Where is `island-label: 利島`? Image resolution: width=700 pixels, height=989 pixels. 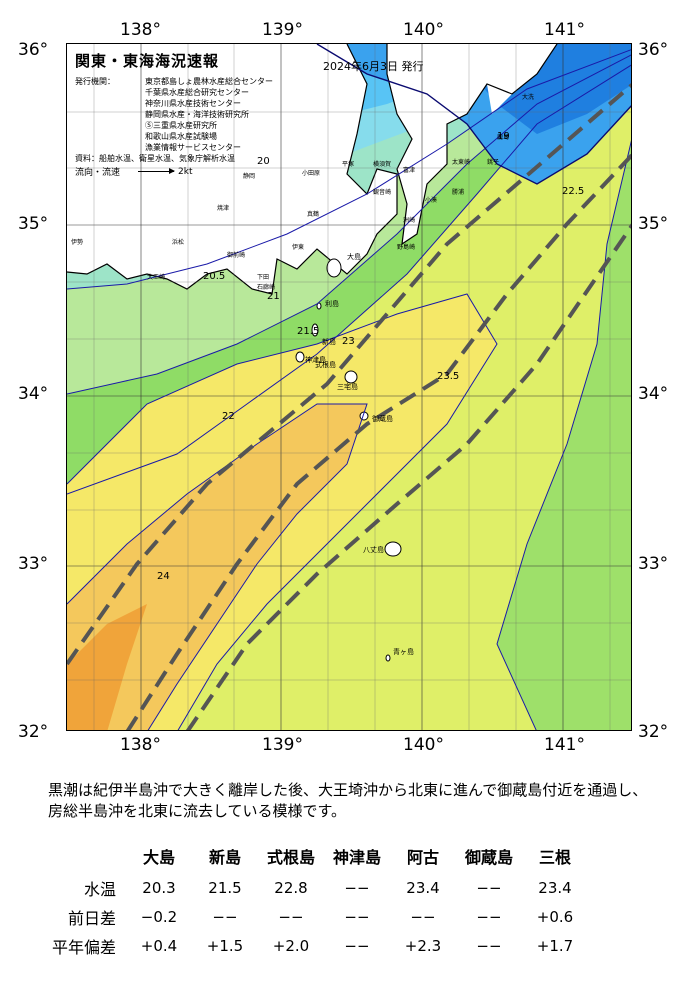
island-label: 利島 is located at coordinates (332, 303).